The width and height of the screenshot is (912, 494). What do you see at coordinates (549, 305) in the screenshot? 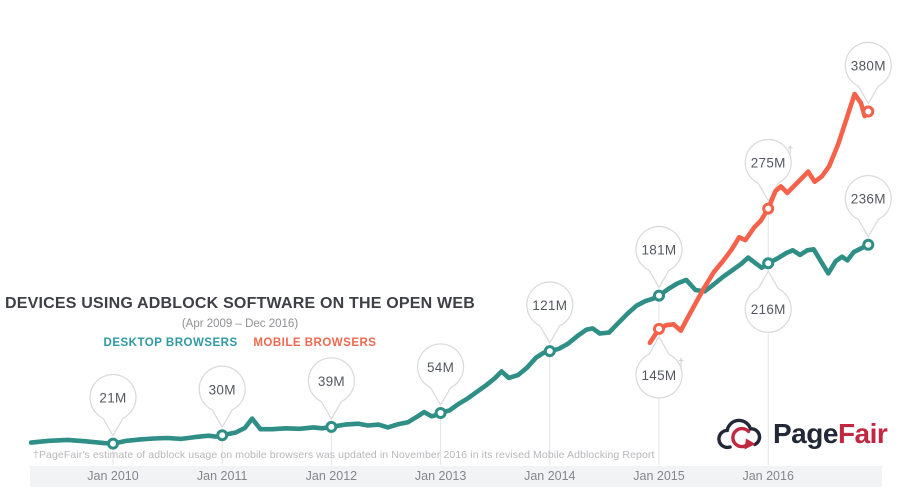
I see `annotation-label: 121M` at bounding box center [549, 305].